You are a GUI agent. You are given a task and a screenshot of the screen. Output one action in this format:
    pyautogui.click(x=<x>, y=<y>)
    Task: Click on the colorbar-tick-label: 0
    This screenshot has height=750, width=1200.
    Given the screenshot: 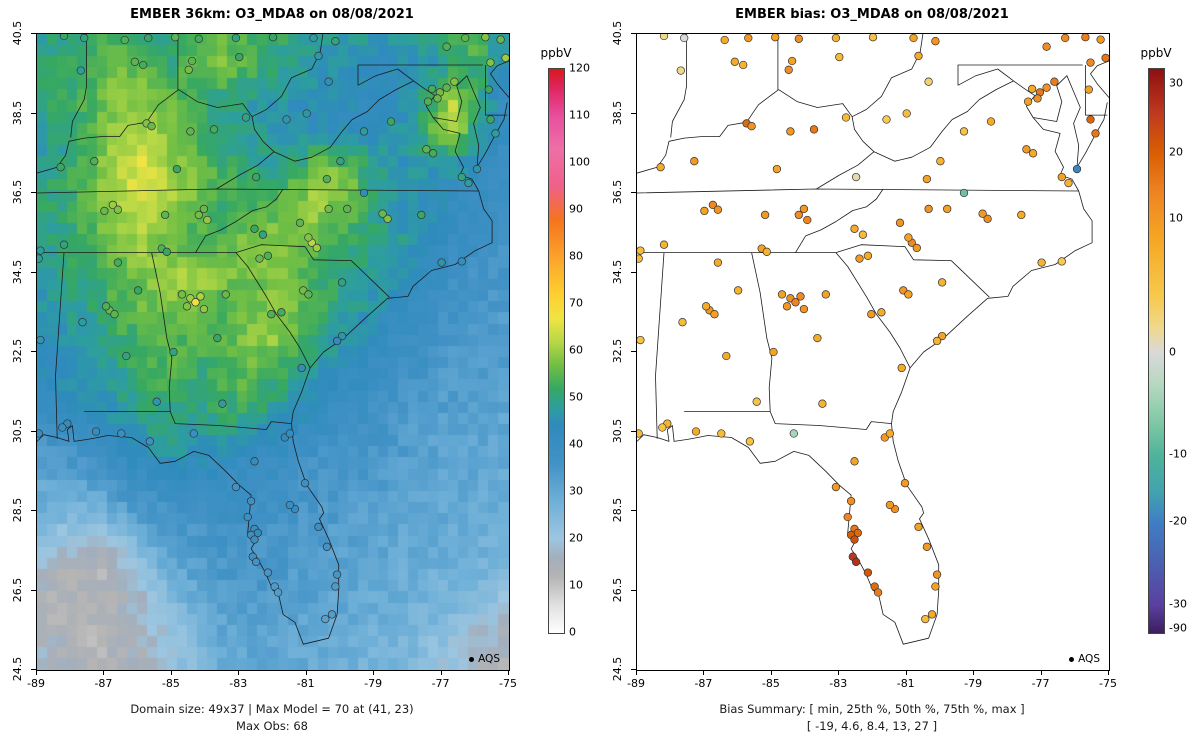 What is the action you would take?
    pyautogui.click(x=1172, y=352)
    